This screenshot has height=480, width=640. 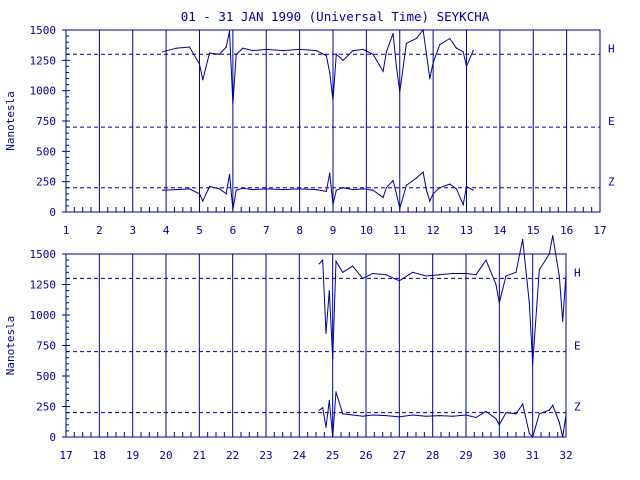 I want to click on x-tick-label: 4, so click(x=166, y=230).